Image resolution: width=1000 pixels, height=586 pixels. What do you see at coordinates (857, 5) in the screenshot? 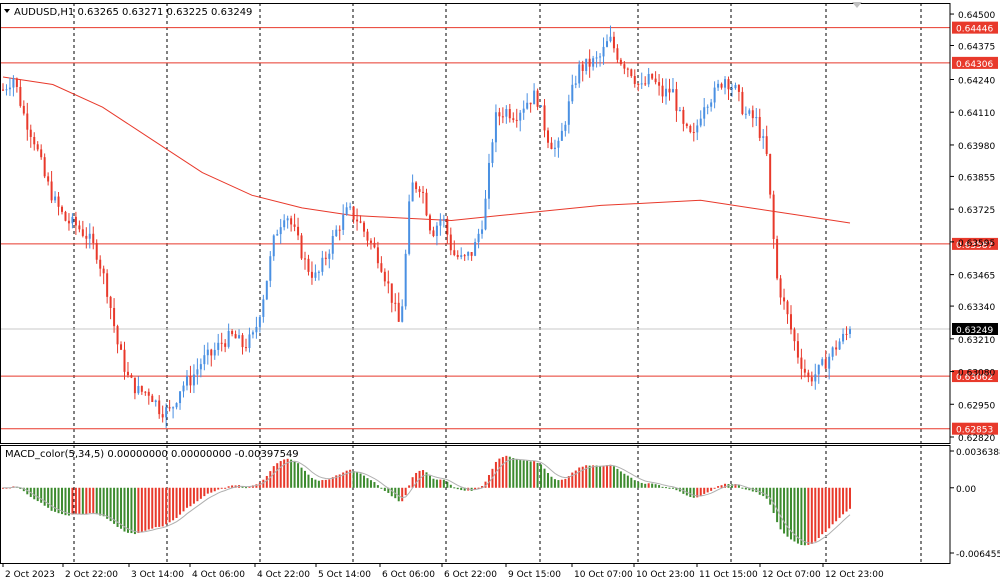
I see `scroll-marker-icon` at bounding box center [857, 5].